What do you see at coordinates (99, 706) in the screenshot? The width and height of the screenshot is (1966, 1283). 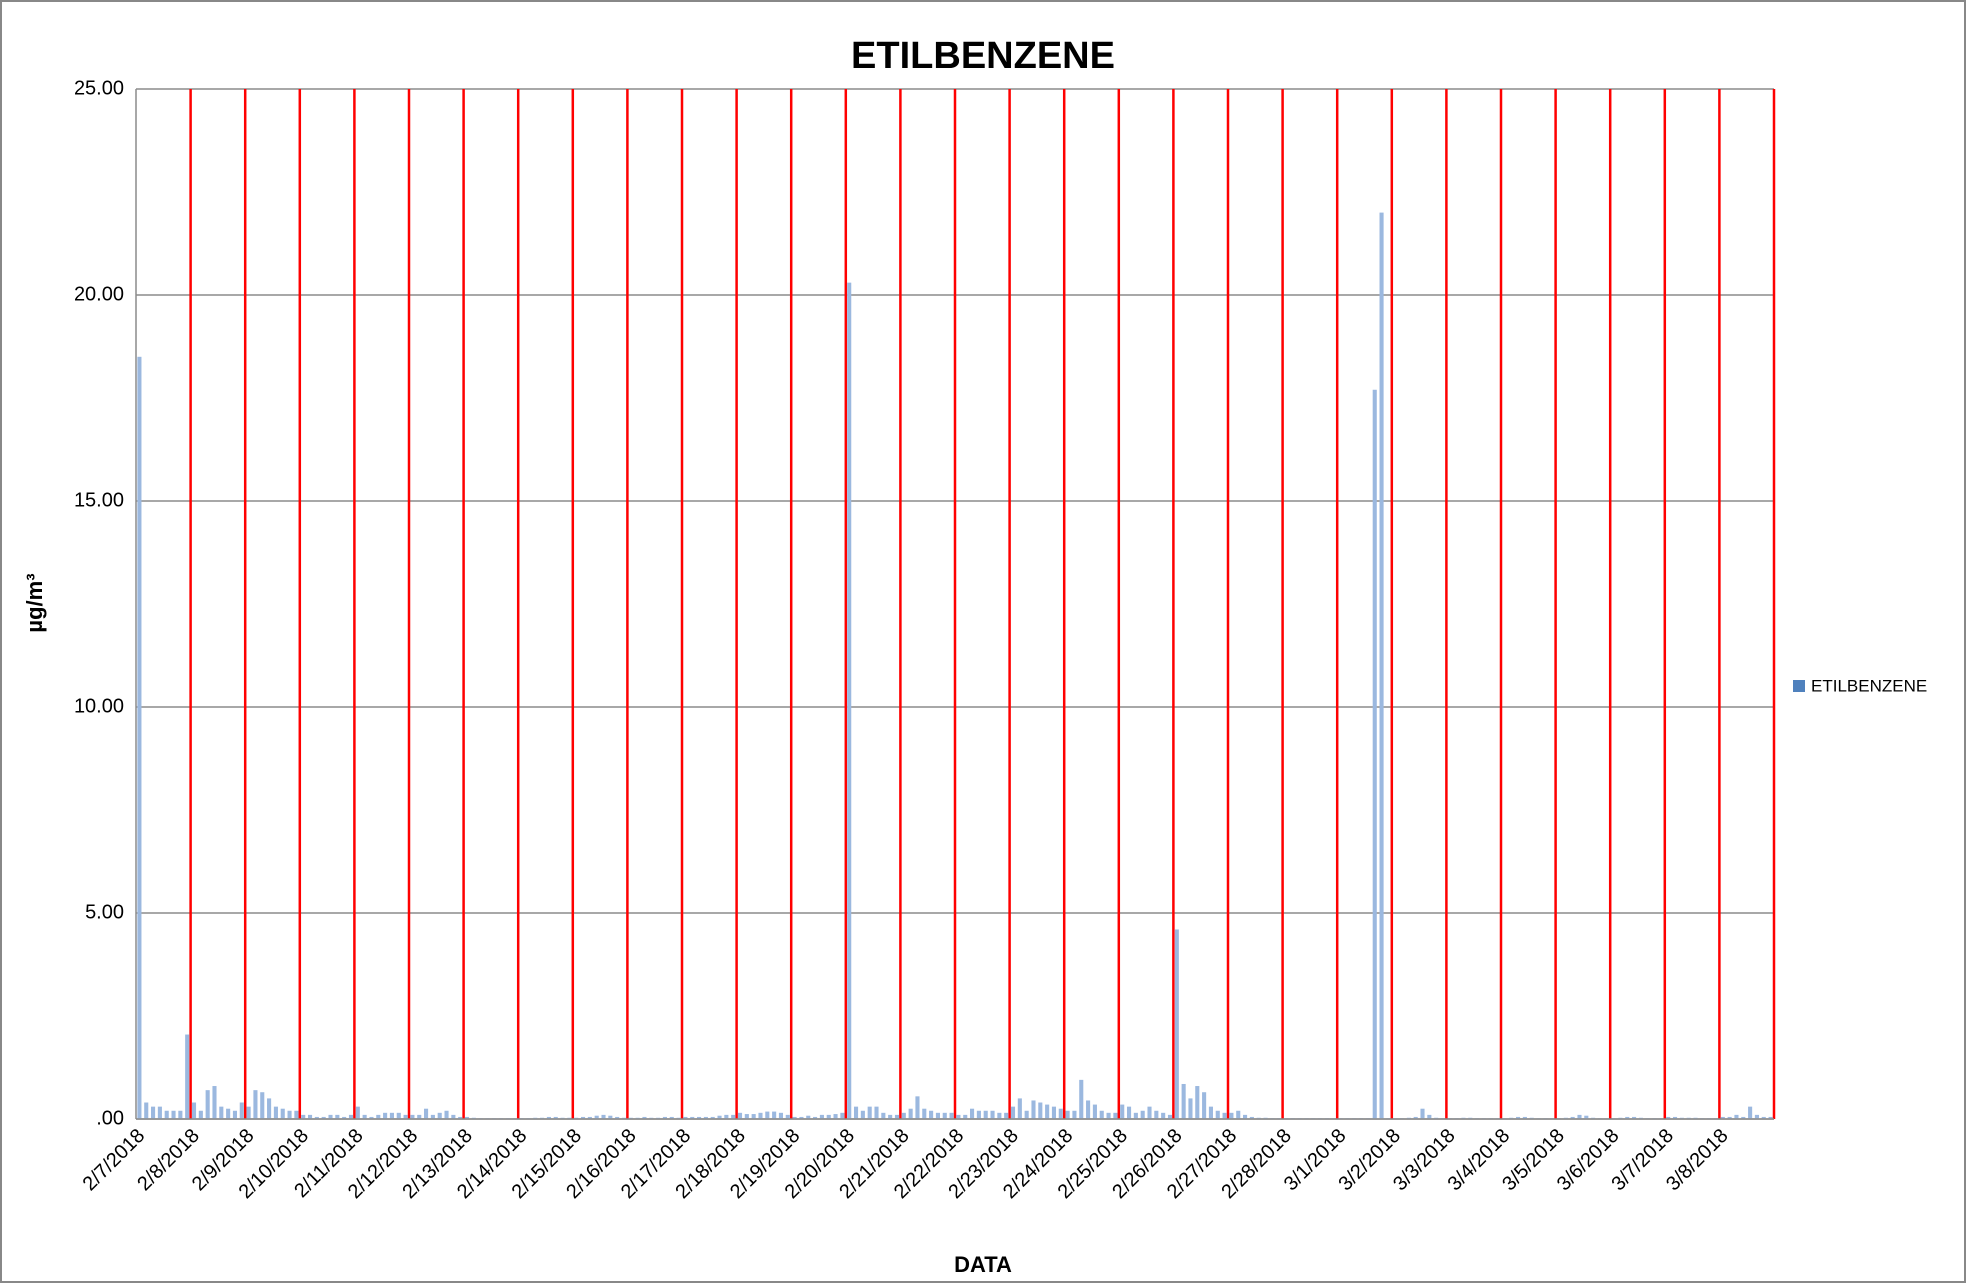 I see `y-tick-label: 10.00` at bounding box center [99, 706].